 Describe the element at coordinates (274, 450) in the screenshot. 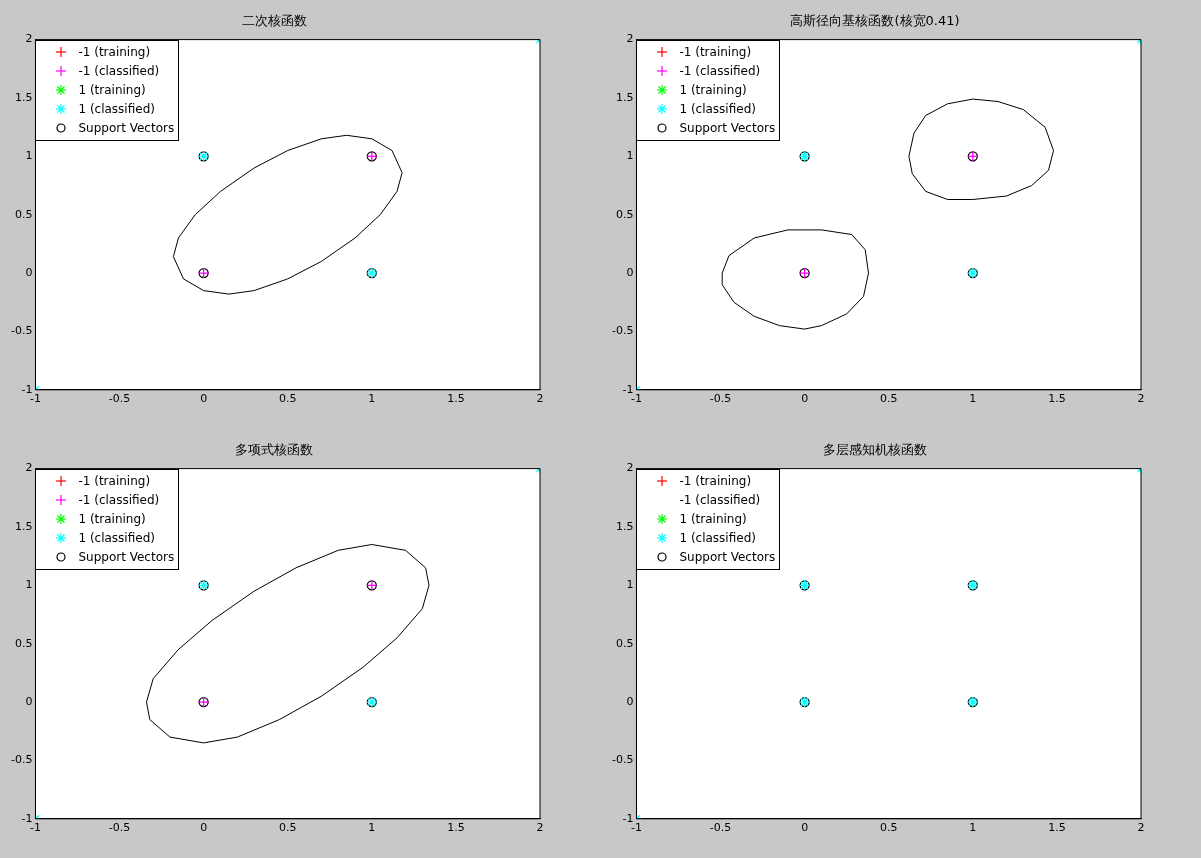

I see `chart-title: 多项式核函数` at that location.